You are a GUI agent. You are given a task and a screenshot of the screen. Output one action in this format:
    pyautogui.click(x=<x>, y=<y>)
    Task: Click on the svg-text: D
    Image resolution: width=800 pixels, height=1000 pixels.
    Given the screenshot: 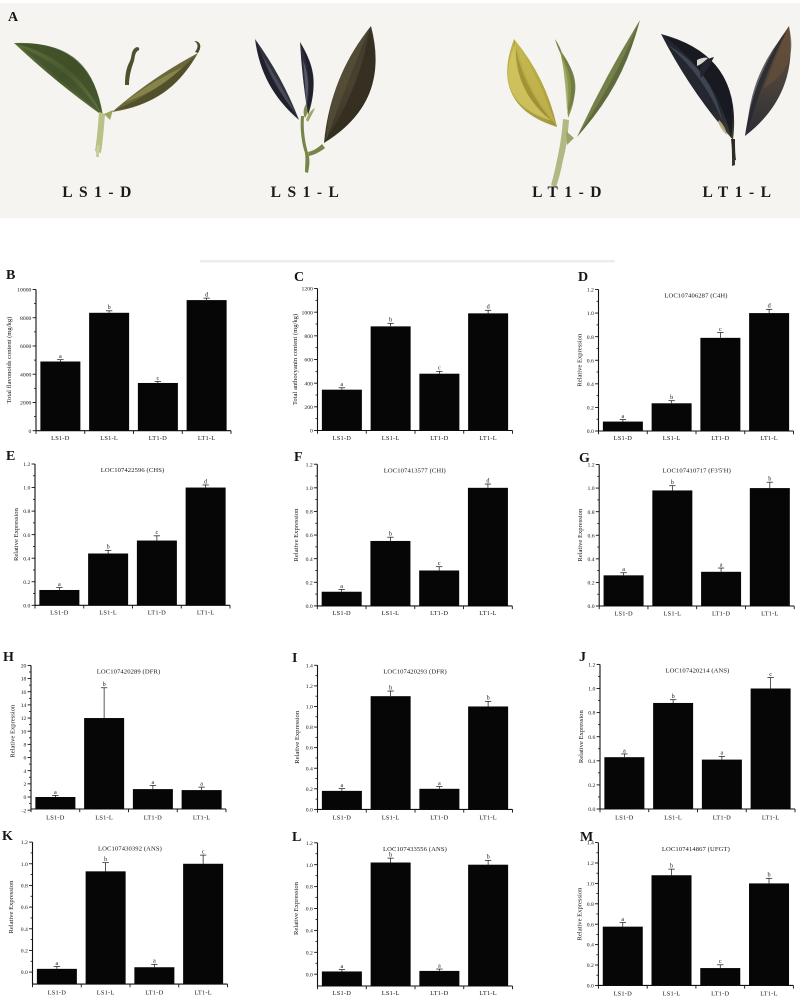 What is the action you would take?
    pyautogui.click(x=583, y=277)
    